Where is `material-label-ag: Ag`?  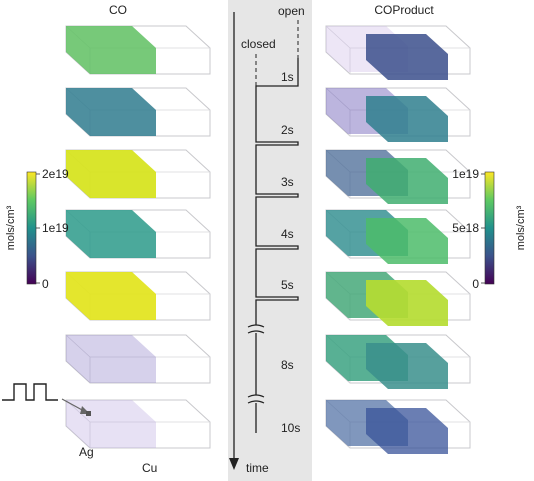
material-label-ag: Ag is located at coordinates (86, 452).